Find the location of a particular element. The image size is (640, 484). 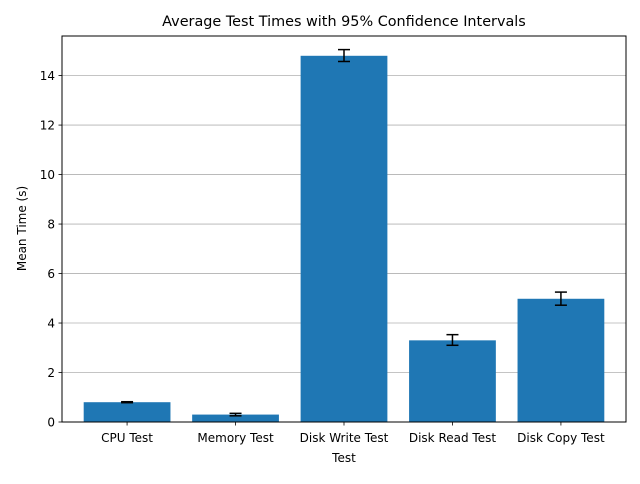

x-tick-label: Disk Write Test is located at coordinates (344, 438).